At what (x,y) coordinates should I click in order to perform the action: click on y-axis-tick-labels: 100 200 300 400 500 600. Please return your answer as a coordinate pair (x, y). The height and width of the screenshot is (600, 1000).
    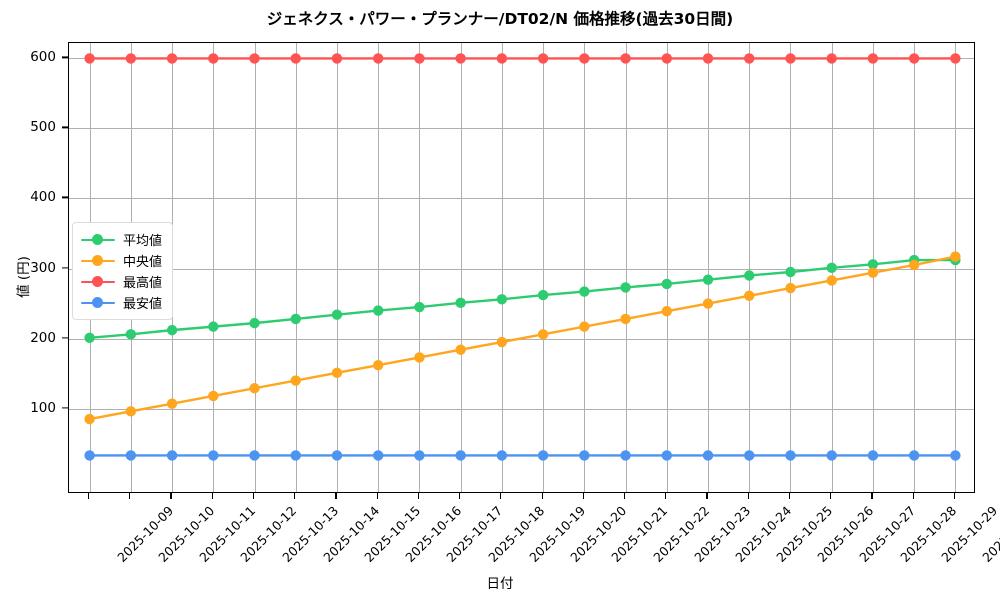
    Looking at the image, I should click on (28, 300).